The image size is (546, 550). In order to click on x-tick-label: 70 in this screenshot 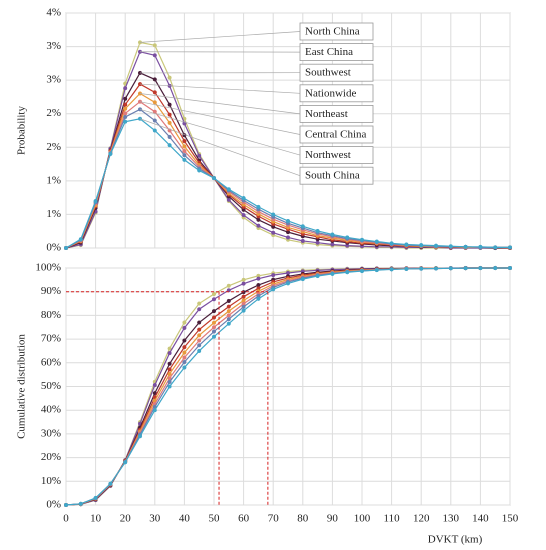, I will do `click(274, 519)`.